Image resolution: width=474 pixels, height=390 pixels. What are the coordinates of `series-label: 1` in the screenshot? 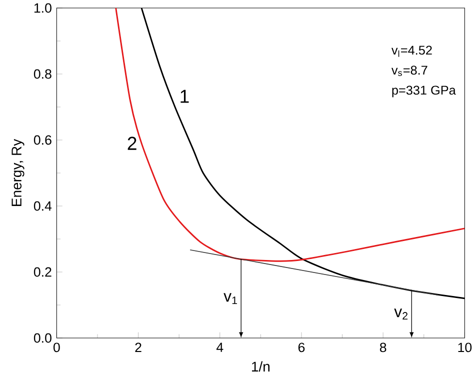 It's located at (184, 96).